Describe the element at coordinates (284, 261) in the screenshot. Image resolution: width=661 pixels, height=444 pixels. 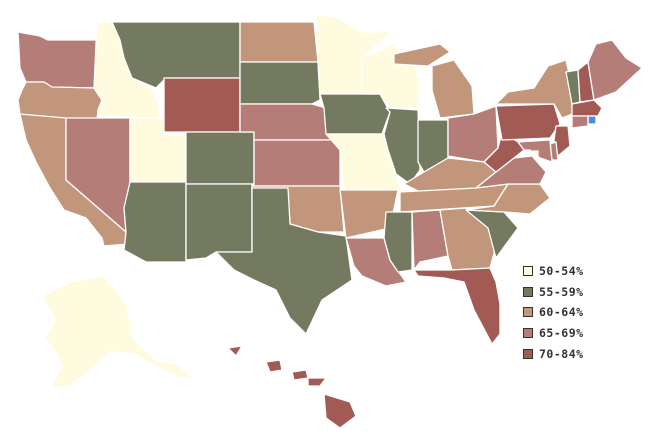
I see `state-TX` at that location.